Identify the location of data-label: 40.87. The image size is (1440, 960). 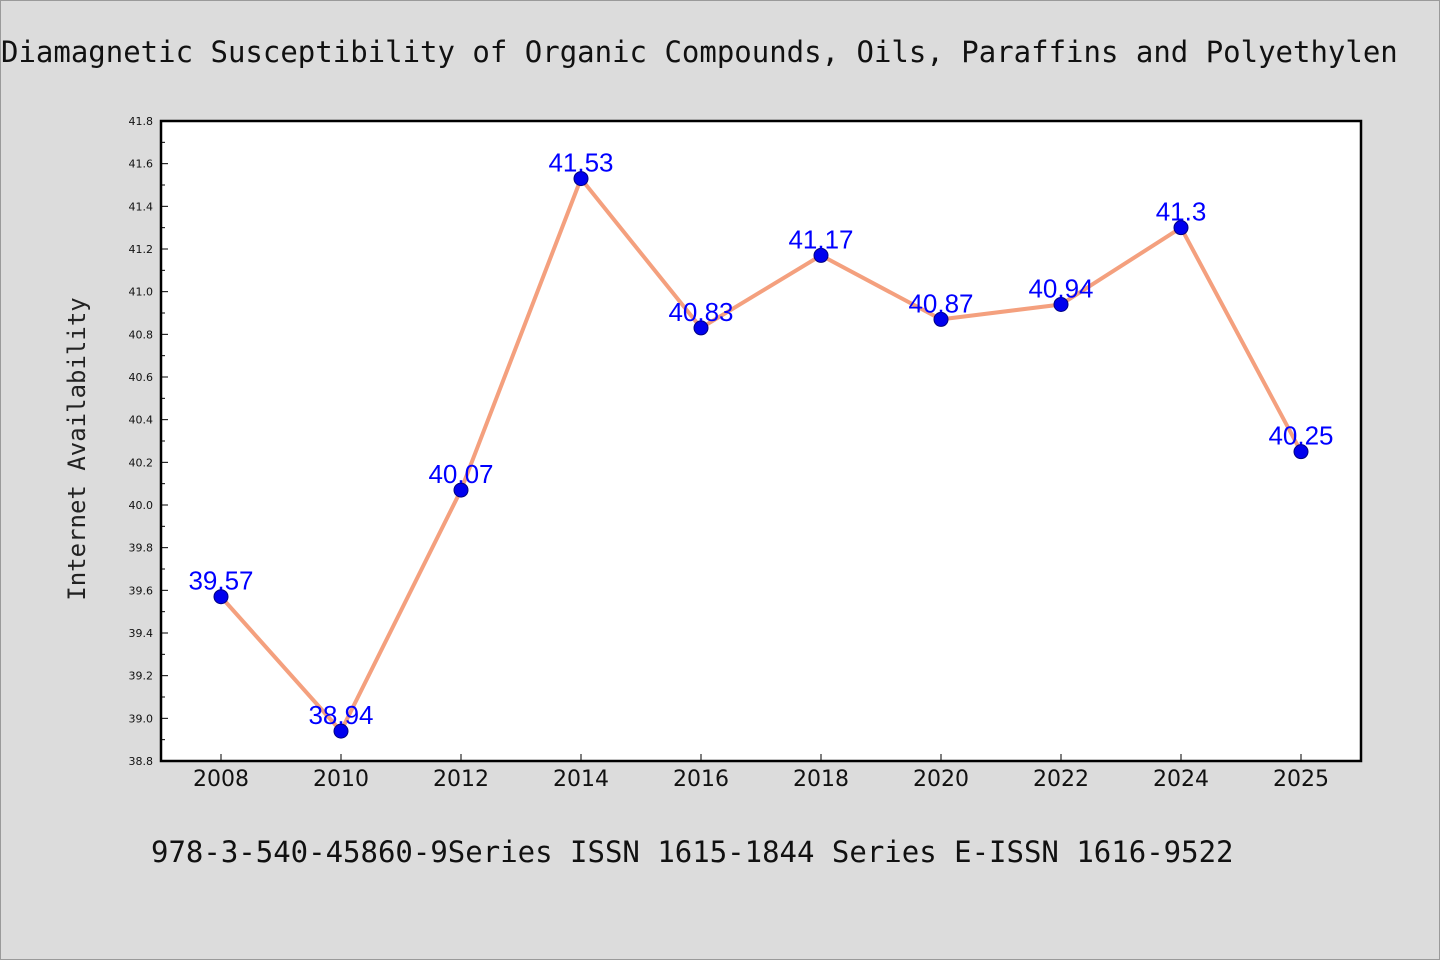
(940, 303).